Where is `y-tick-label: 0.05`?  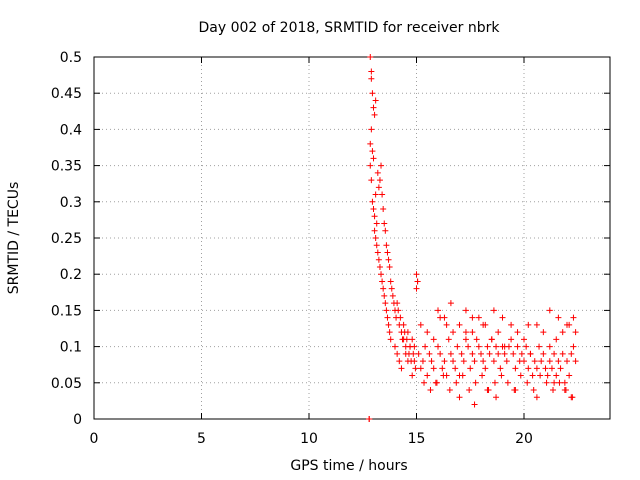 y-tick-label: 0.05 is located at coordinates (66, 384).